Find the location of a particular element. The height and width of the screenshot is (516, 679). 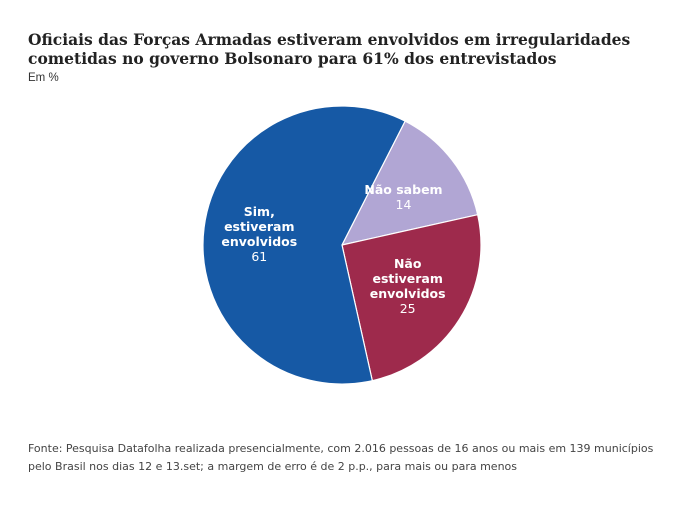

slice-label: Sim, estiveram envolvidos 61 is located at coordinates (259, 234).